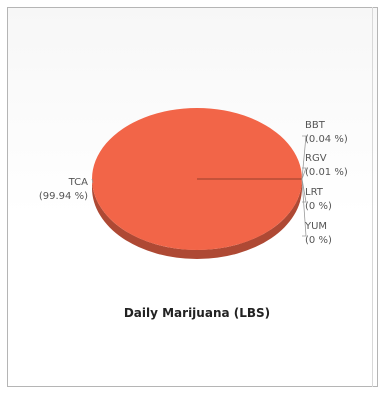 The height and width of the screenshot is (393, 387). What do you see at coordinates (326, 172) in the screenshot?
I see `slice-value-rgv: (0.01 %)` at bounding box center [326, 172].